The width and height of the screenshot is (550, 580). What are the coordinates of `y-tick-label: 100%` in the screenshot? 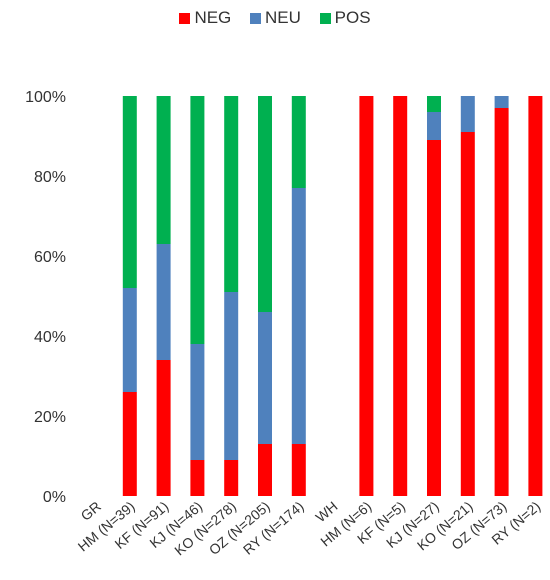 It's located at (45, 97).